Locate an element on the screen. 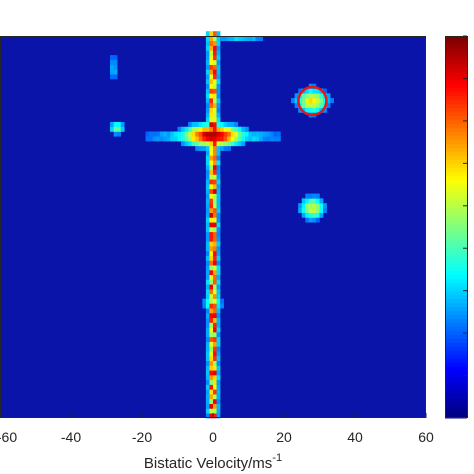 This screenshot has height=474, width=474. x-axis-tick-labels: -60 -40 -20 0 20 40 60 is located at coordinates (217, 437).